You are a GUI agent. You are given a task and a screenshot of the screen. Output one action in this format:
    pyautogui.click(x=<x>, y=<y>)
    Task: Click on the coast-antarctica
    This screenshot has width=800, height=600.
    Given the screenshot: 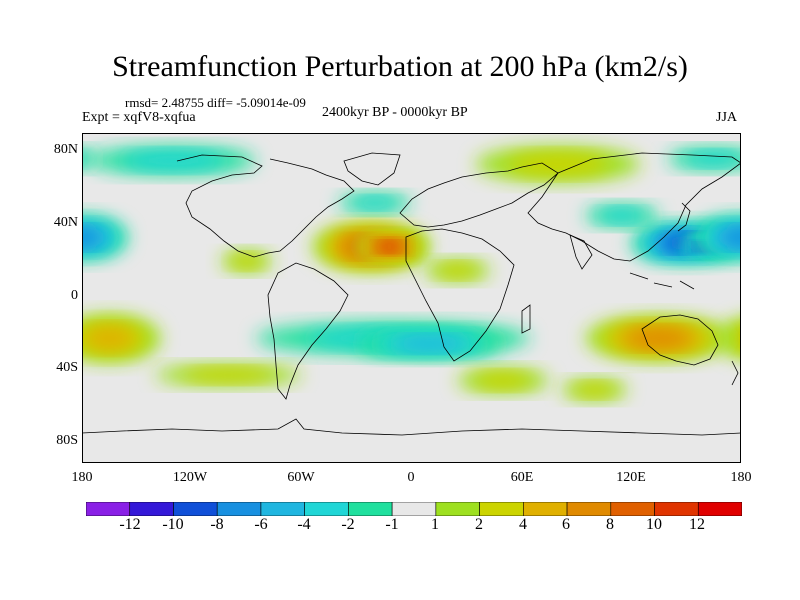 What is the action you would take?
    pyautogui.click(x=411, y=427)
    